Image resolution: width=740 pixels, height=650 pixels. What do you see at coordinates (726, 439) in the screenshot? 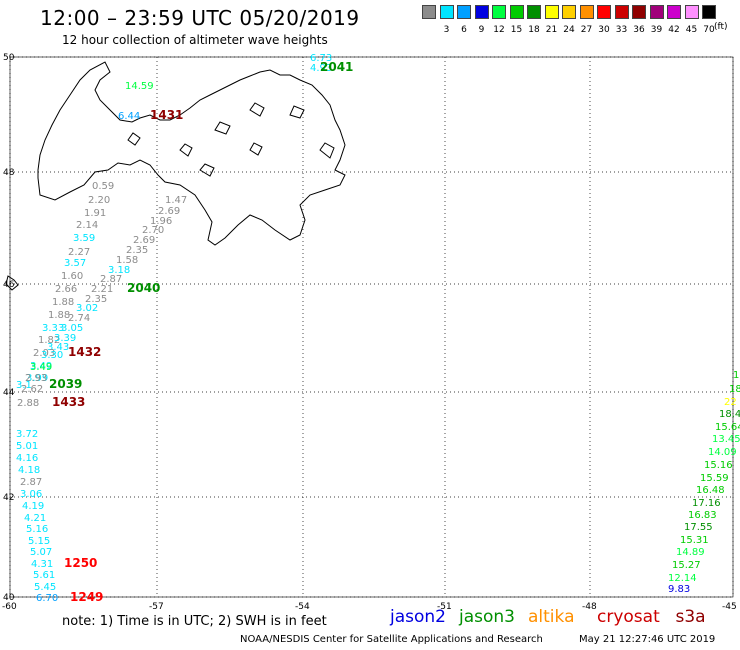
I see `wave-height-value: 13.45` at bounding box center [726, 439].